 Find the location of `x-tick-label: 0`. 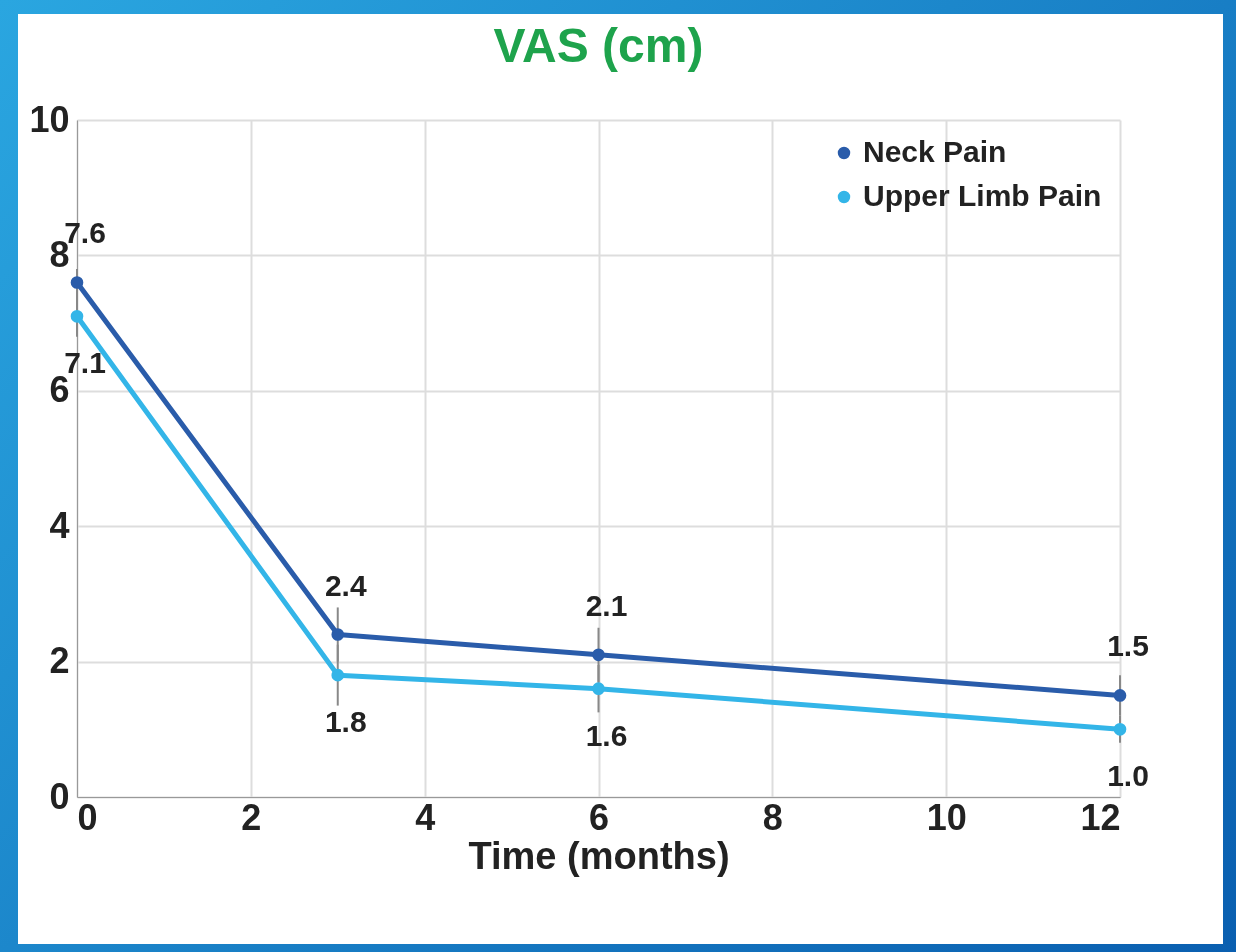

x-tick-label: 0 is located at coordinates (87, 817).